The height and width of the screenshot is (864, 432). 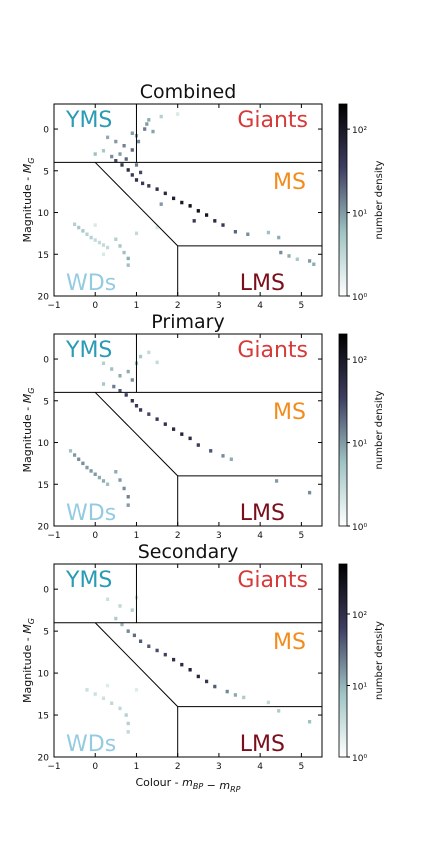 I want to click on panel-title: Combined, so click(x=188, y=92).